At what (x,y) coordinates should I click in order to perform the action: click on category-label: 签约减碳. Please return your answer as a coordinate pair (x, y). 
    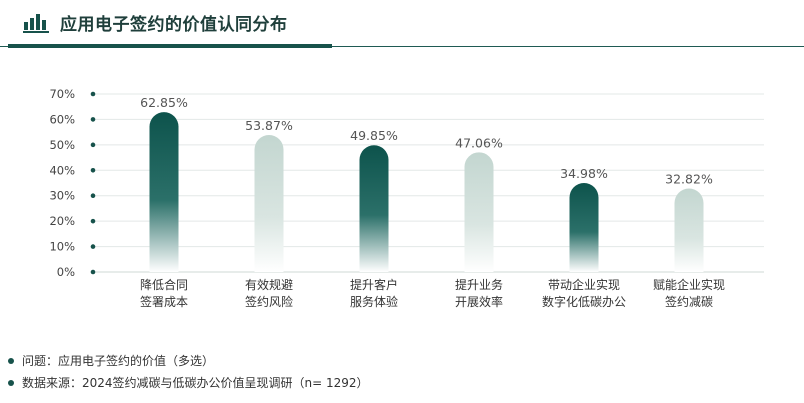
    Looking at the image, I should click on (689, 301).